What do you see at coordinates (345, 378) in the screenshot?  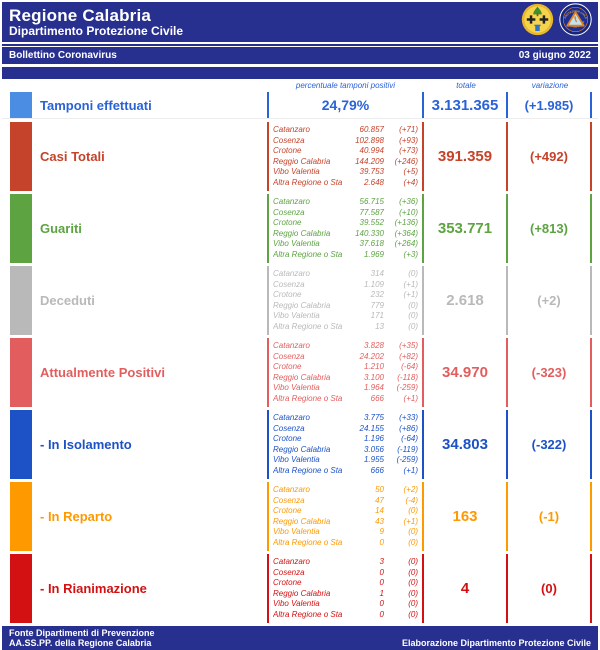 I see `province-line: Reggio Calabria 3.100 (-118)` at bounding box center [345, 378].